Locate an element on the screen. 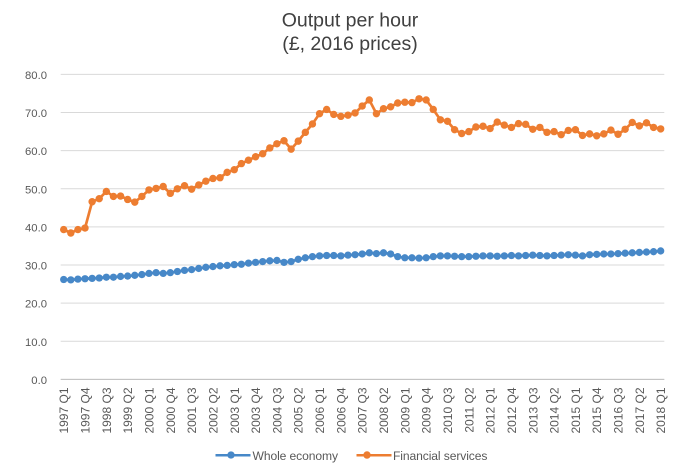 The height and width of the screenshot is (476, 700). svg-text: 1997 Q4 is located at coordinates (86, 410).